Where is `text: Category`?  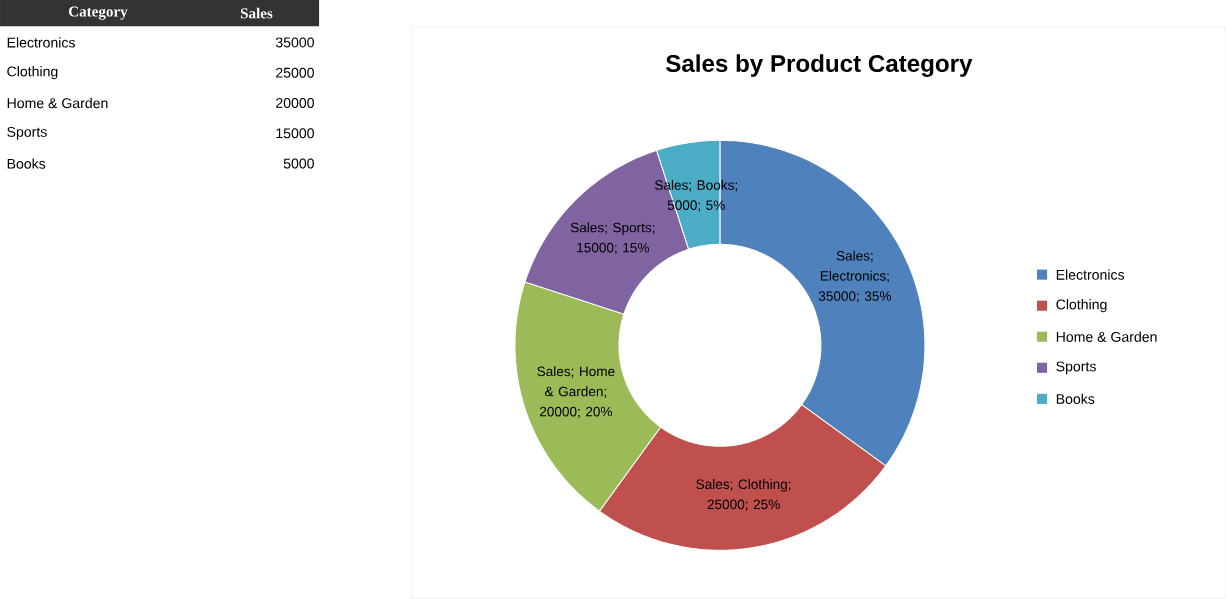
text: Category is located at coordinates (98, 13).